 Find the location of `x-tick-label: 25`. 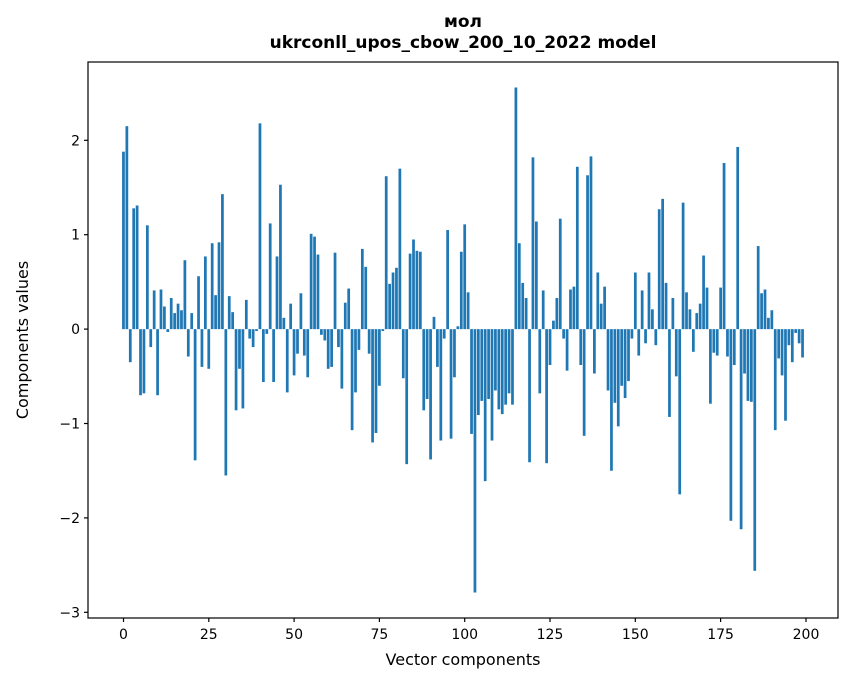

x-tick-label: 25 is located at coordinates (209, 635).